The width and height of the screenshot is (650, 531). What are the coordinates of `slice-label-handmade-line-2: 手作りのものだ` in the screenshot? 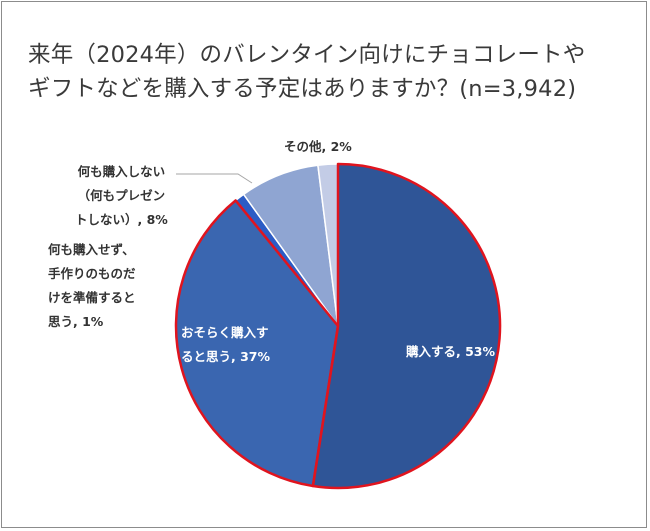 It's located at (92, 273).